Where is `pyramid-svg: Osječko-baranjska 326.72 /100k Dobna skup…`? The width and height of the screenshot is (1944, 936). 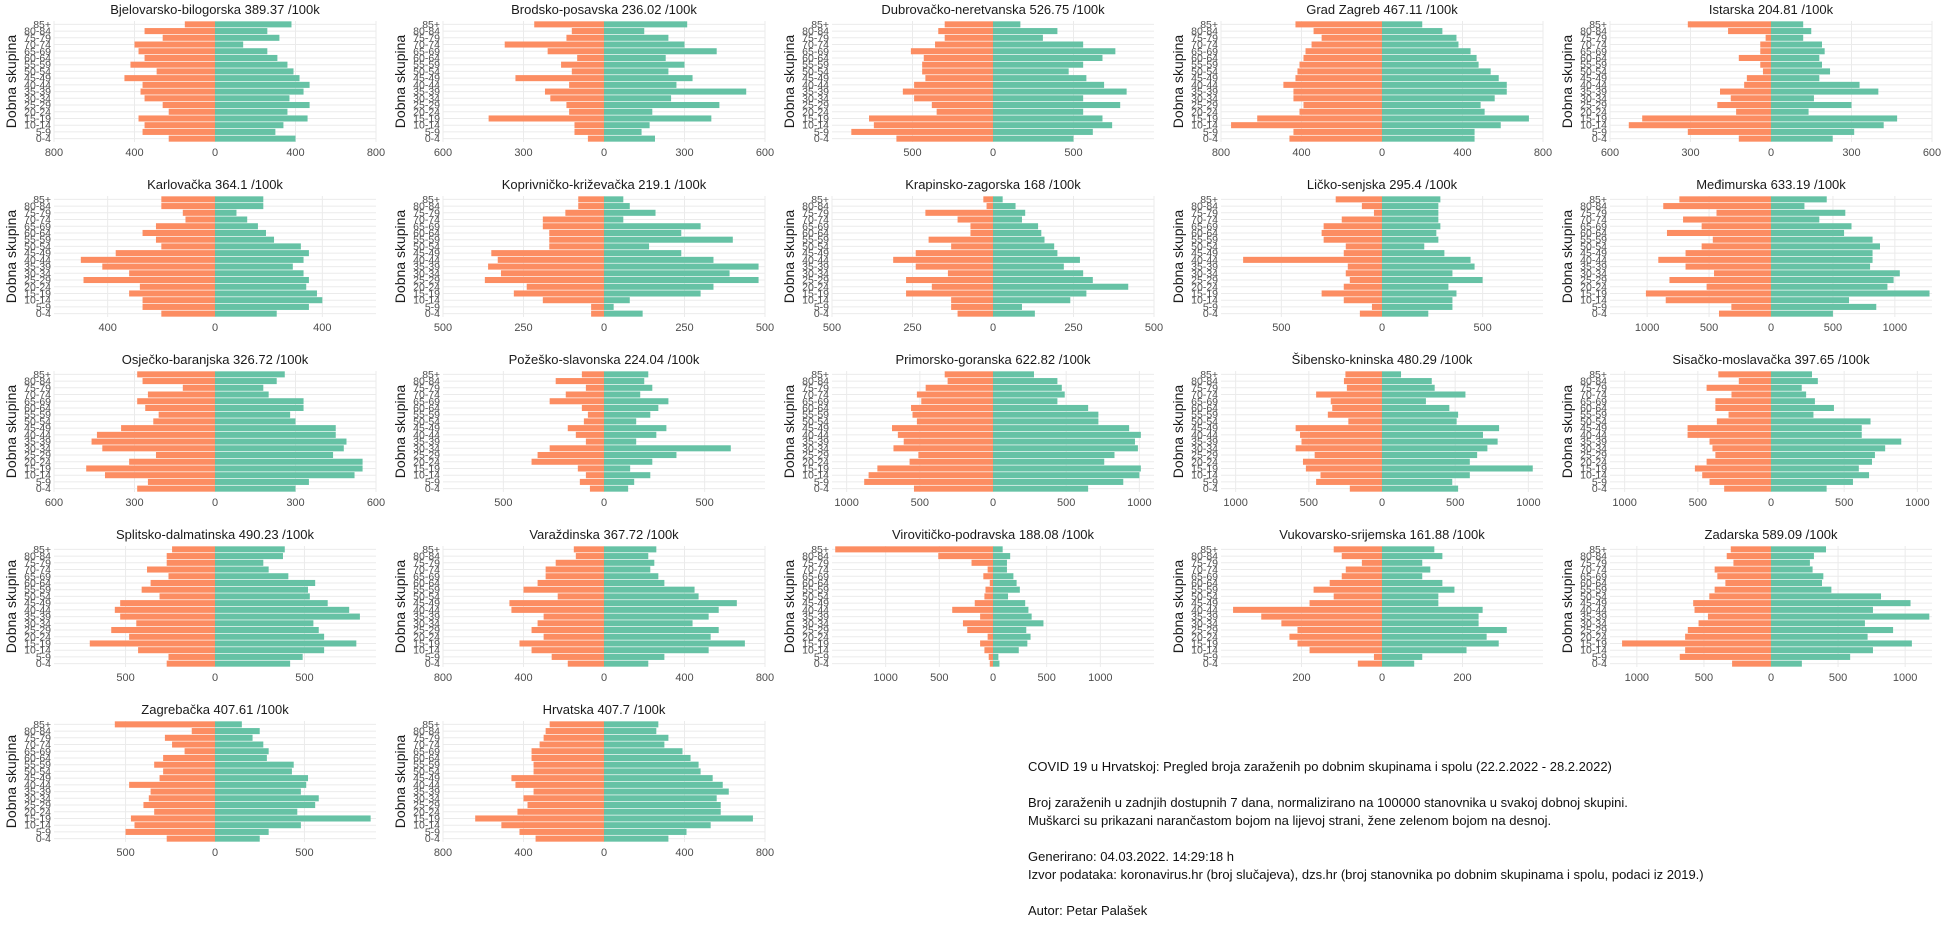 pyramid-svg: Osječko-baranjska 326.72 /100k Dobna skup… is located at coordinates (194, 430).